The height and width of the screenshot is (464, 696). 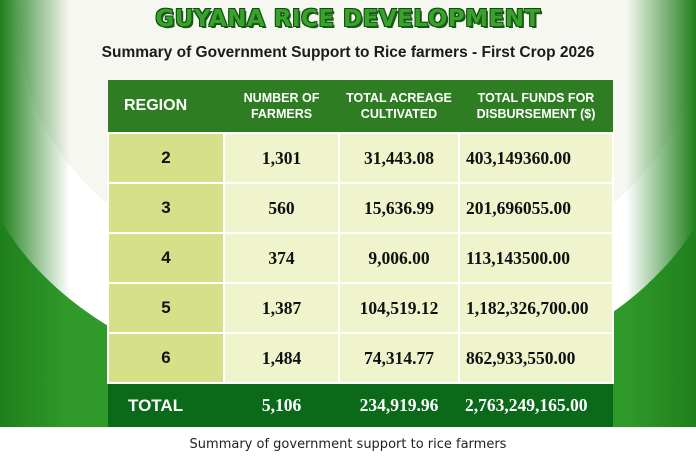 What do you see at coordinates (399, 106) in the screenshot?
I see `header-total-acreage: TOTAL ACREAGE CULTIVATED` at bounding box center [399, 106].